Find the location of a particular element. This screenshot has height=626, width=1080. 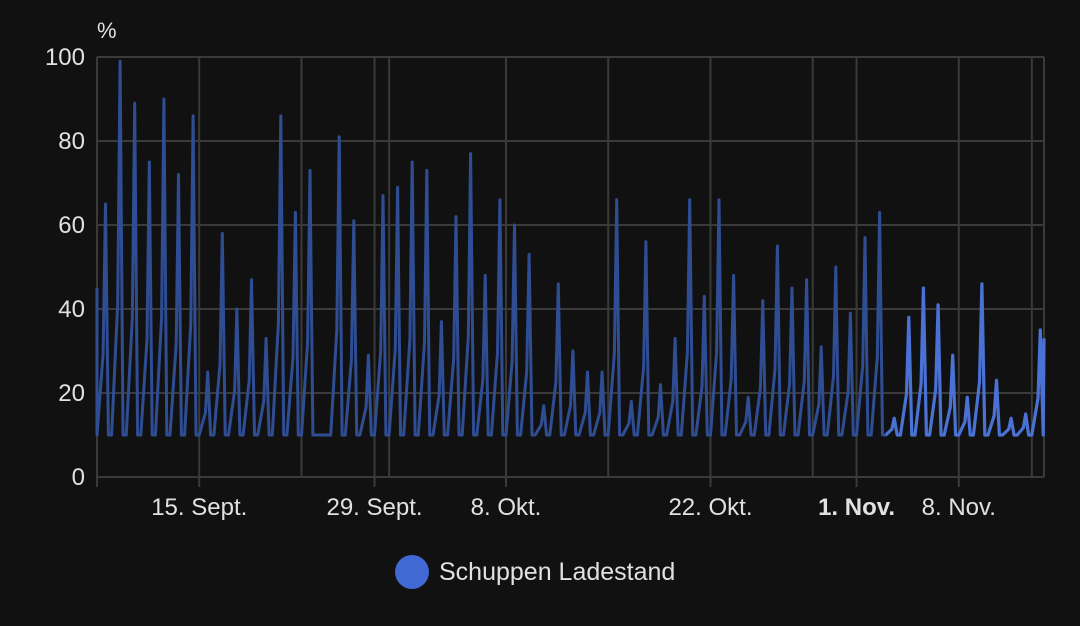

y-axis-unit-label: % is located at coordinates (107, 30).